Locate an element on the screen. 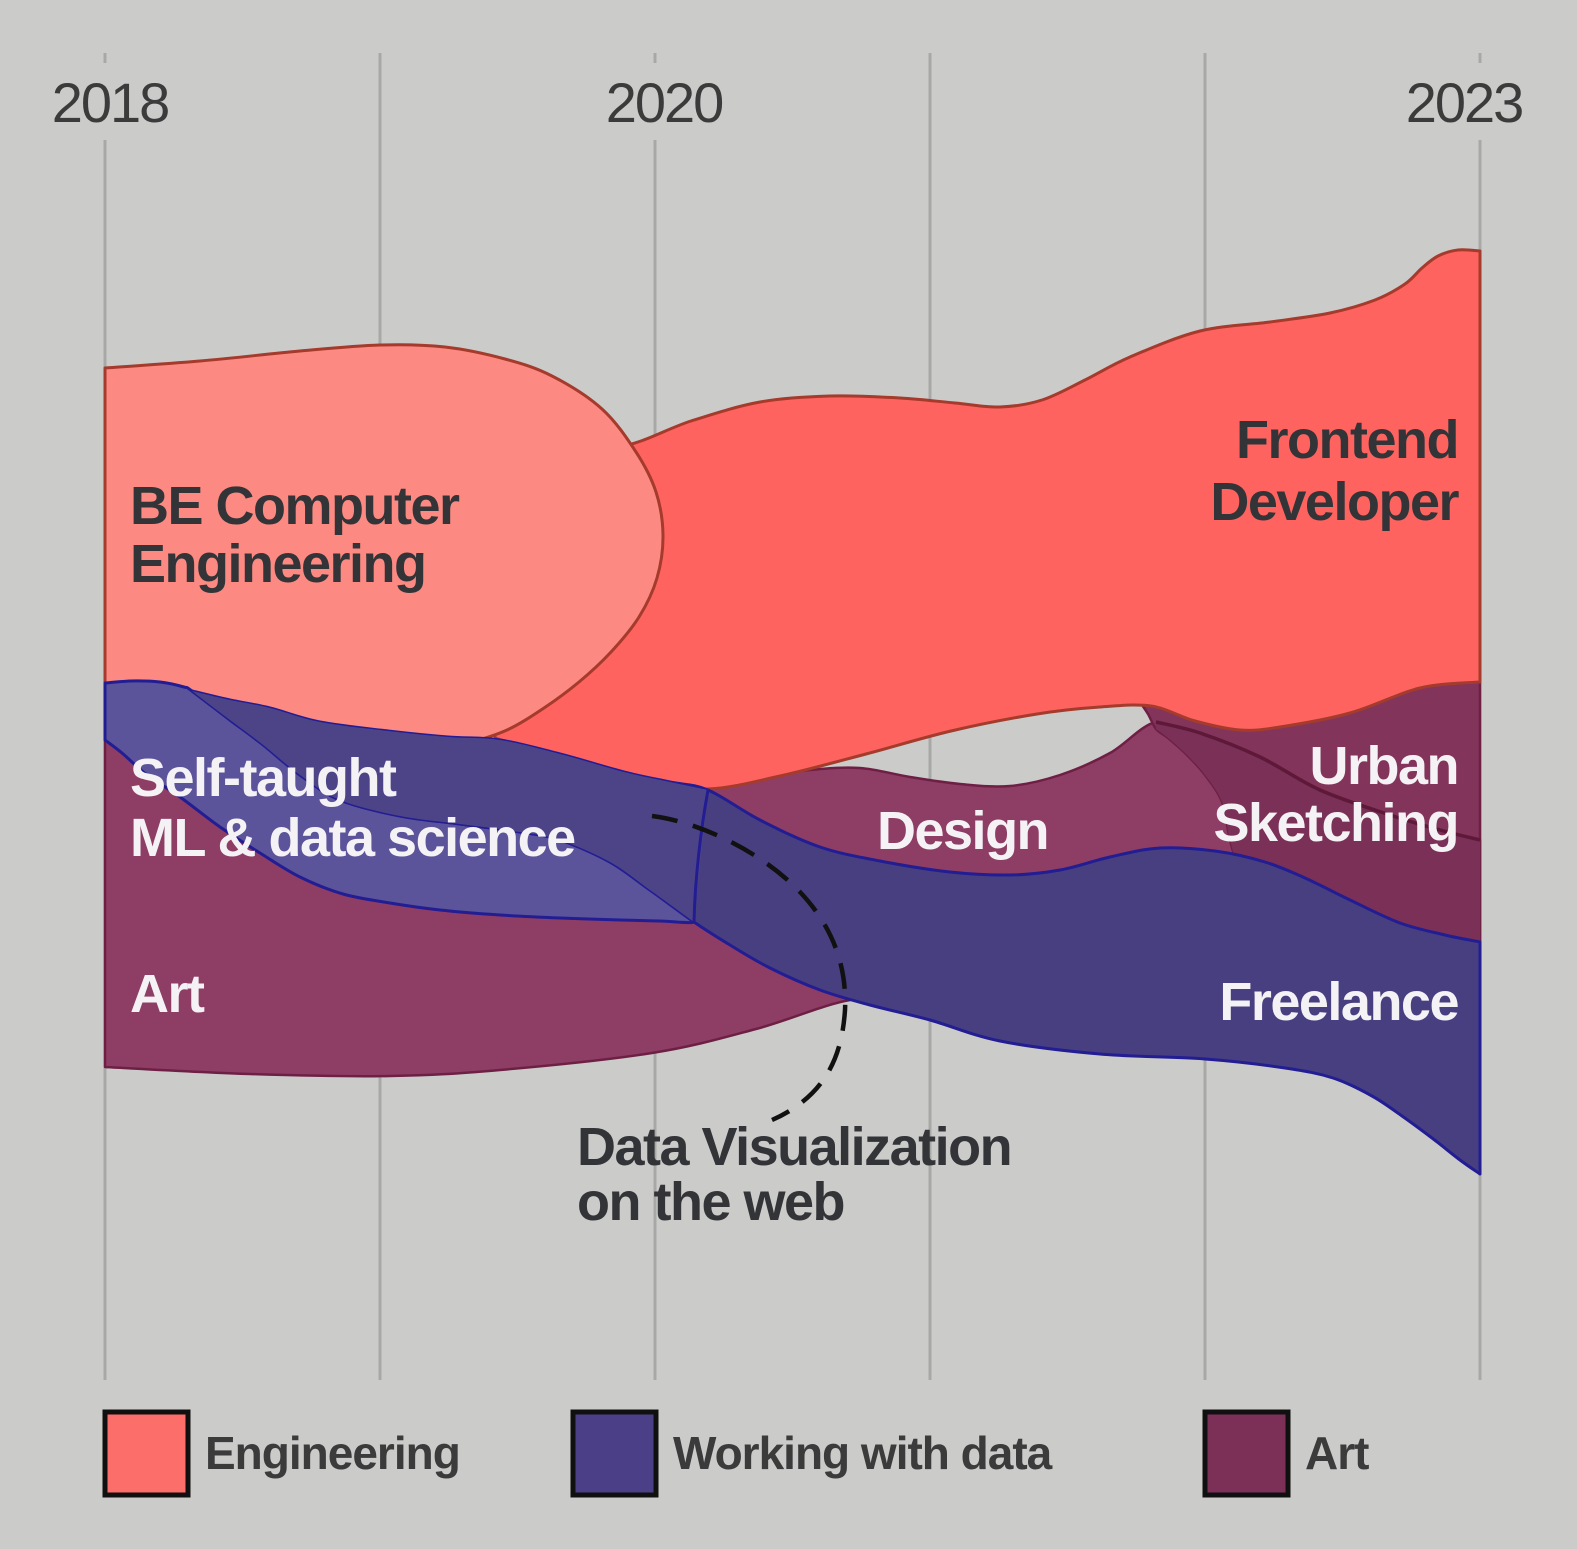 The image size is (1577, 1549). svg-text: Frontend is located at coordinates (1347, 440).